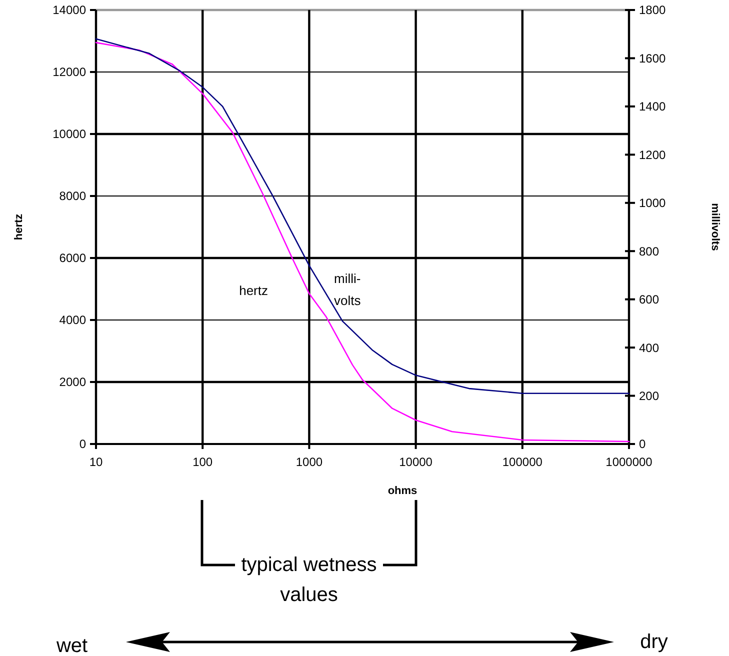 The width and height of the screenshot is (729, 656). What do you see at coordinates (642, 444) in the screenshot?
I see `y2-tick-label: 0` at bounding box center [642, 444].